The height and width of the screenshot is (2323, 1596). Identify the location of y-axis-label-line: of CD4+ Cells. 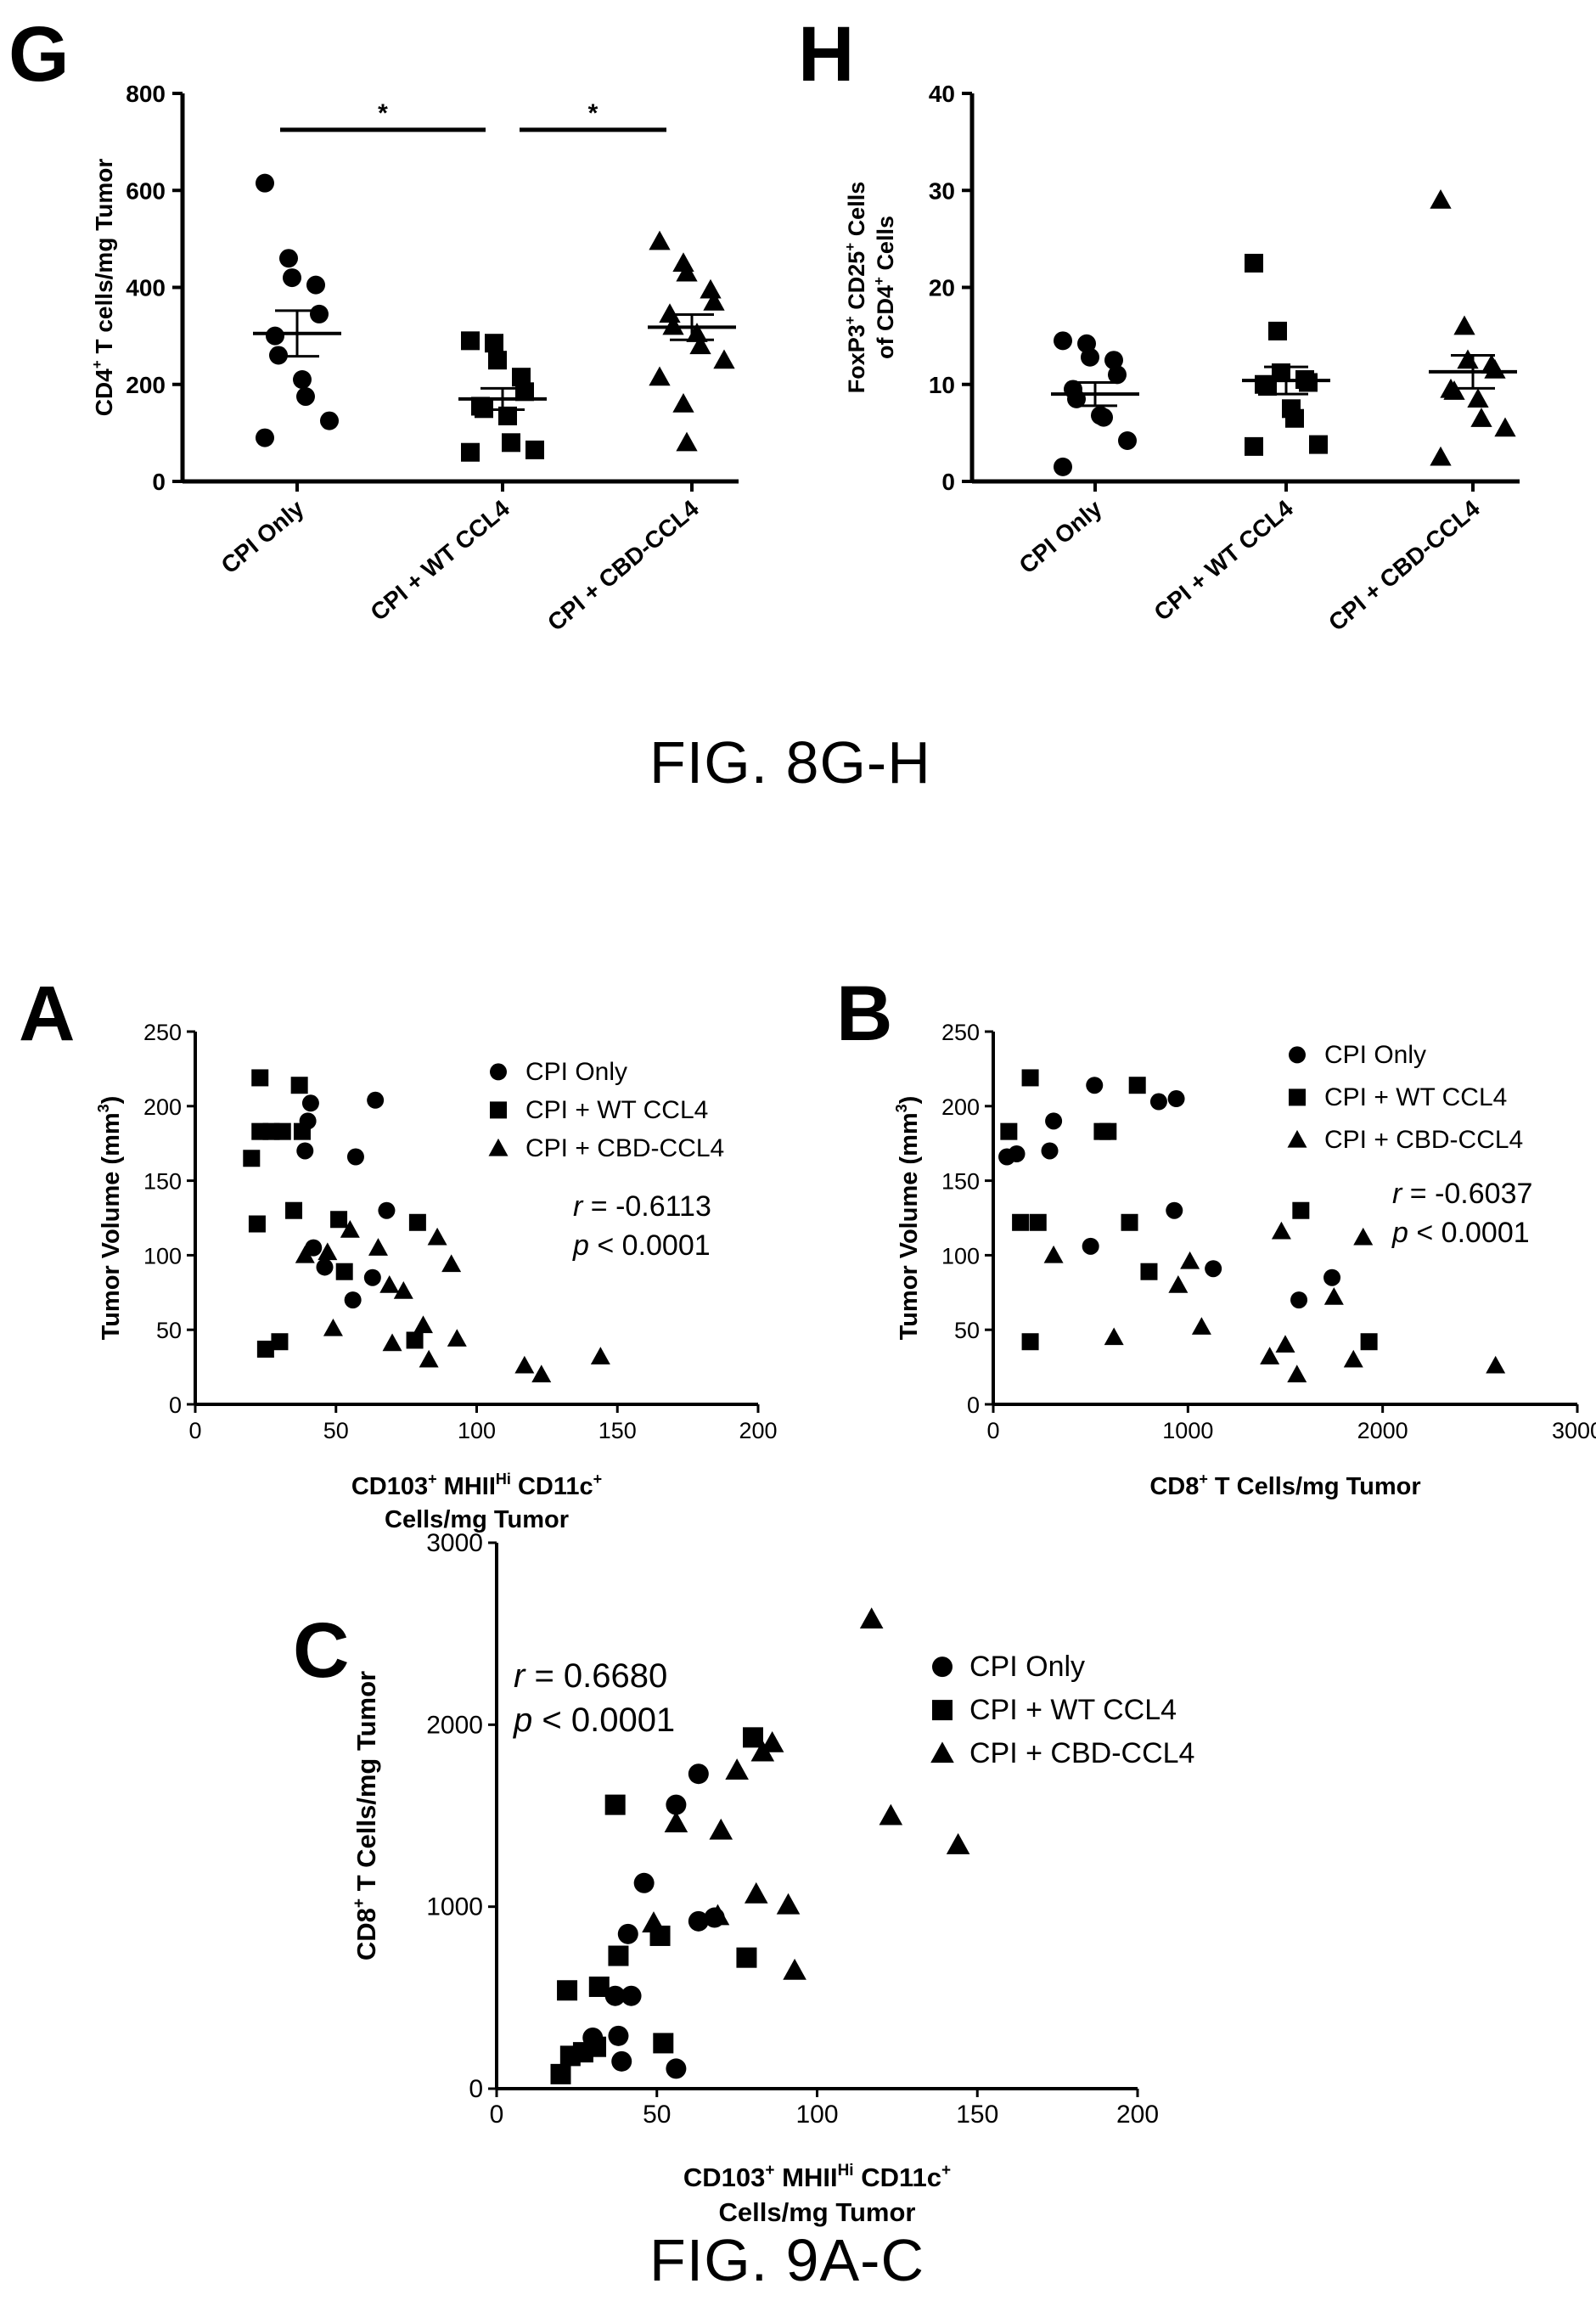
(884, 288).